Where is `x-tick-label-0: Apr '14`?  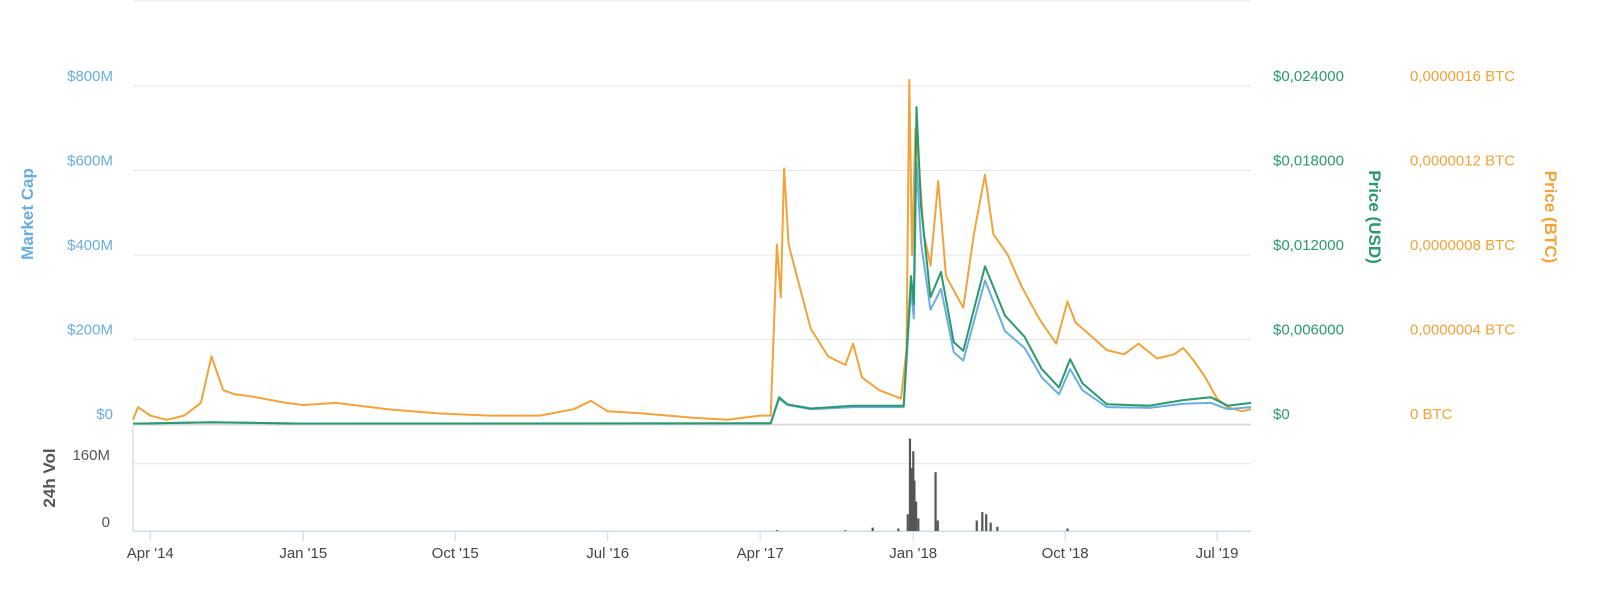
x-tick-label-0: Apr '14 is located at coordinates (150, 553).